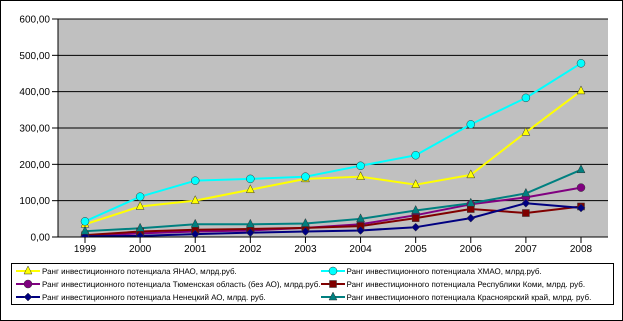 Image resolution: width=623 pixels, height=321 pixels. Describe the element at coordinates (34, 129) in the screenshot. I see `y-tick-label: 300,00` at that location.